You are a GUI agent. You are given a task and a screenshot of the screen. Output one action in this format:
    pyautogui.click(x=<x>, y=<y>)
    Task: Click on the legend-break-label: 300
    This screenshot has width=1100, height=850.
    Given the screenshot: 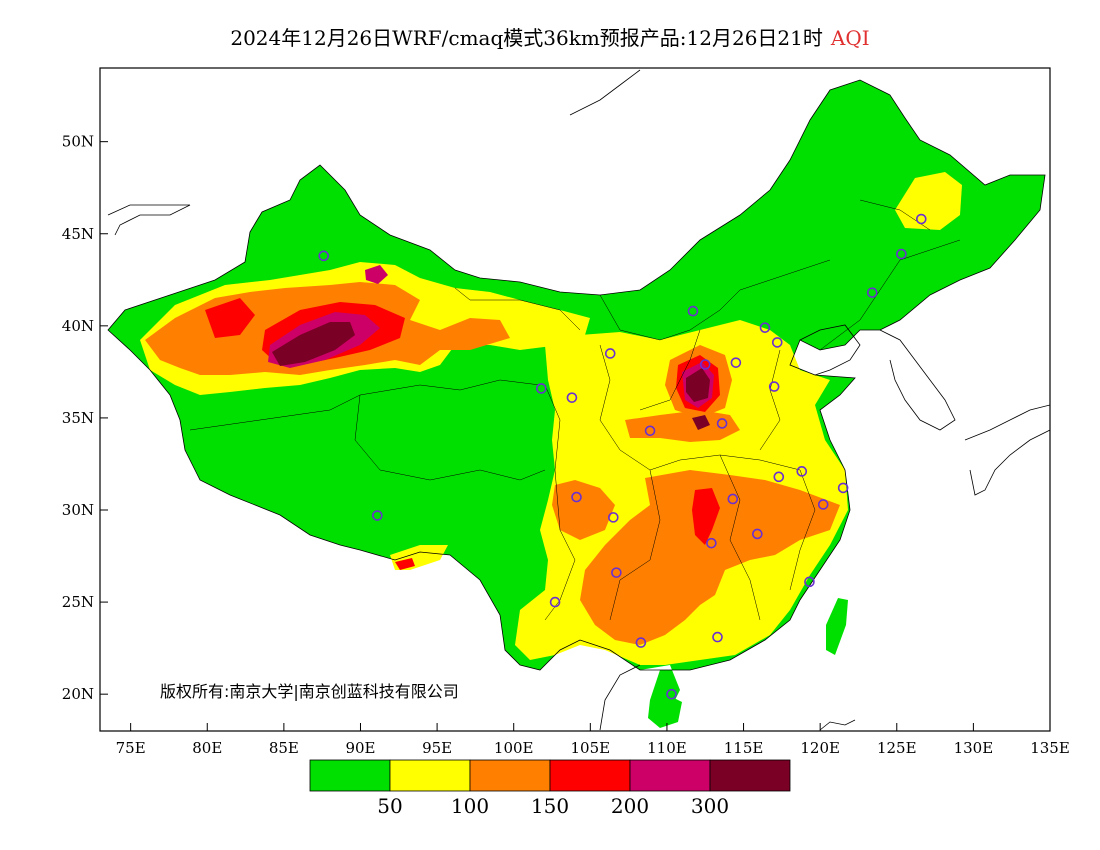 What is the action you would take?
    pyautogui.click(x=710, y=806)
    